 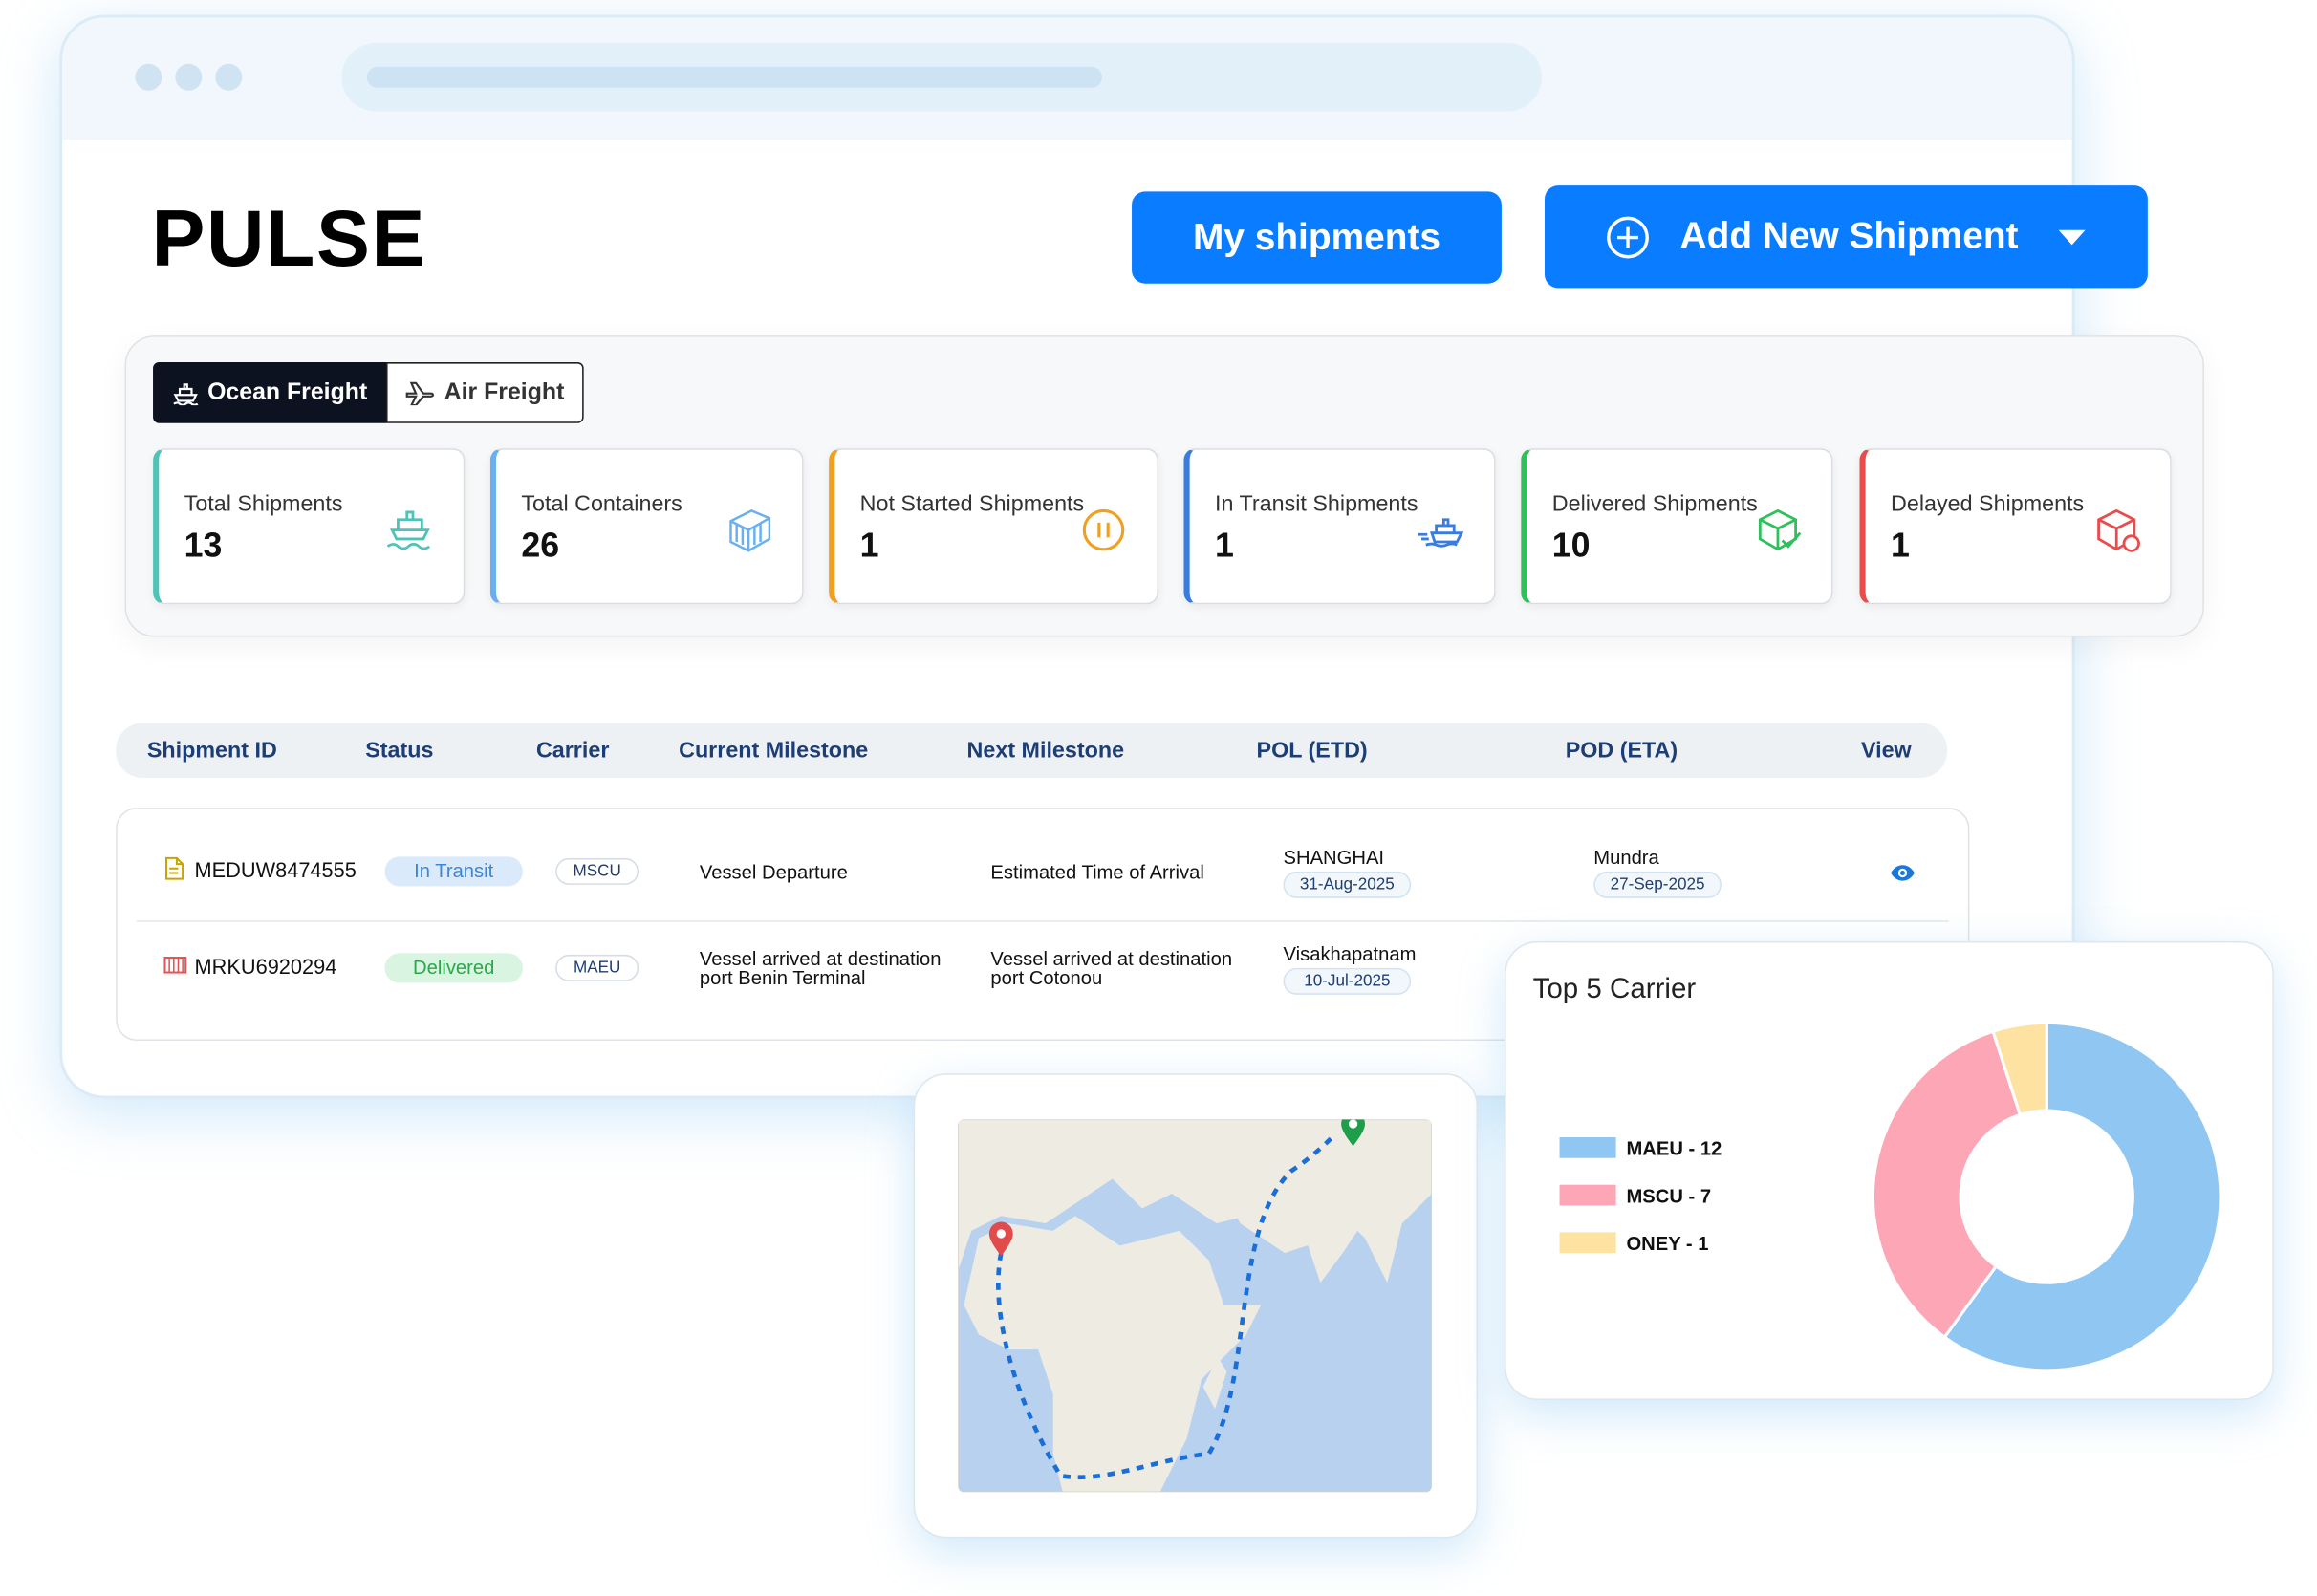 I want to click on column-header: Status, so click(x=400, y=751).